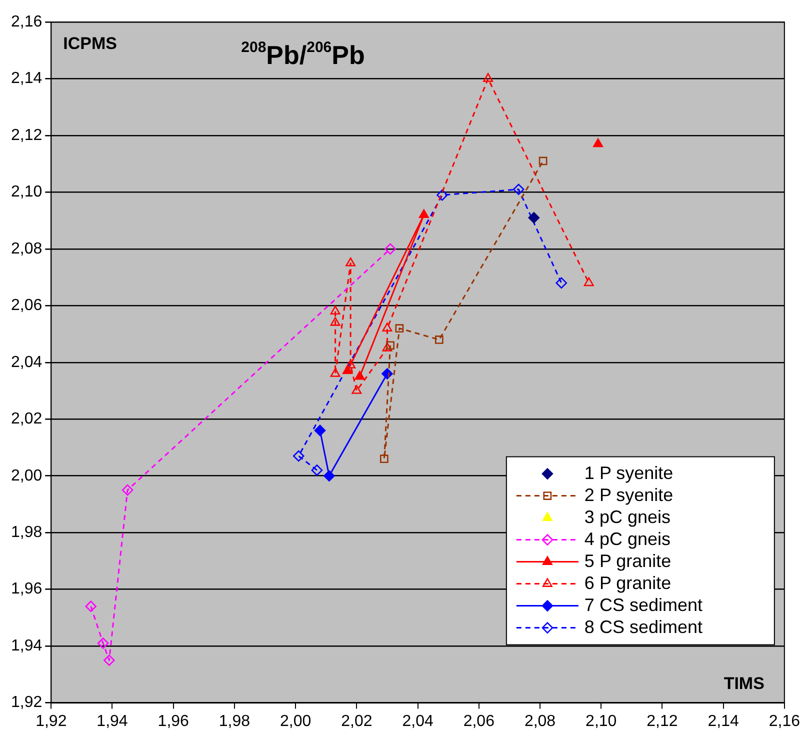 The height and width of the screenshot is (746, 811). Describe the element at coordinates (627, 516) in the screenshot. I see `legend-label: 3 pC gneis` at that location.